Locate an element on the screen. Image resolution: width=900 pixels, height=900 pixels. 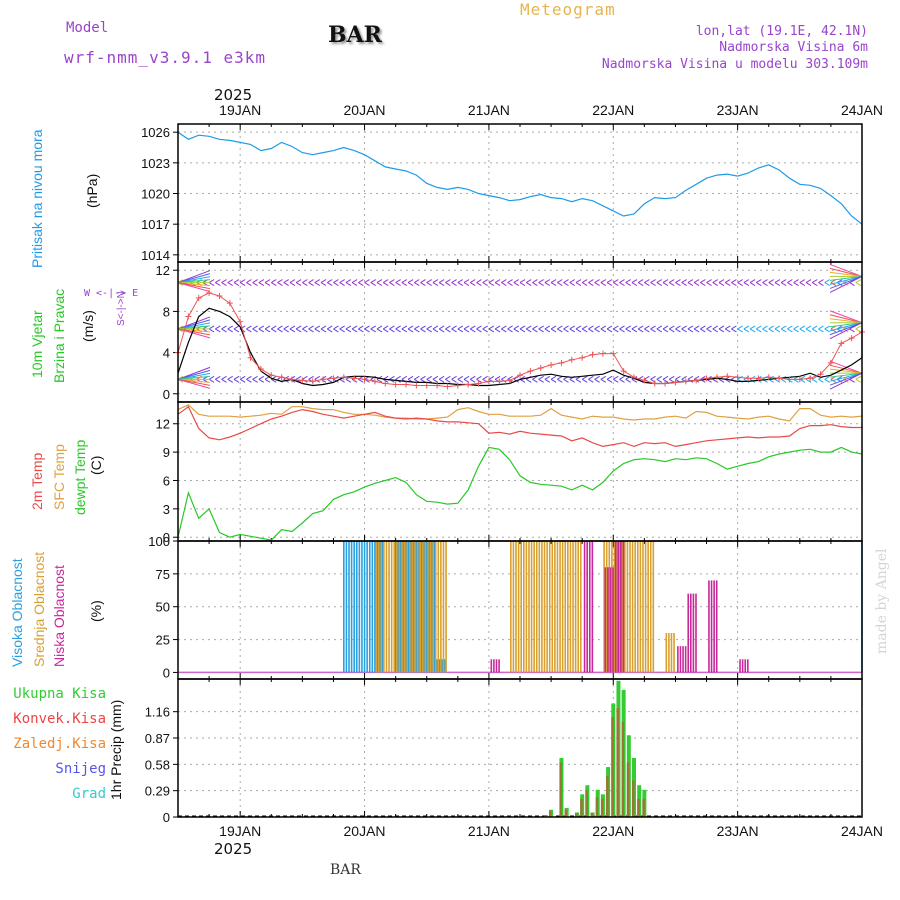
sfc-temp-line is located at coordinates (520, 413).